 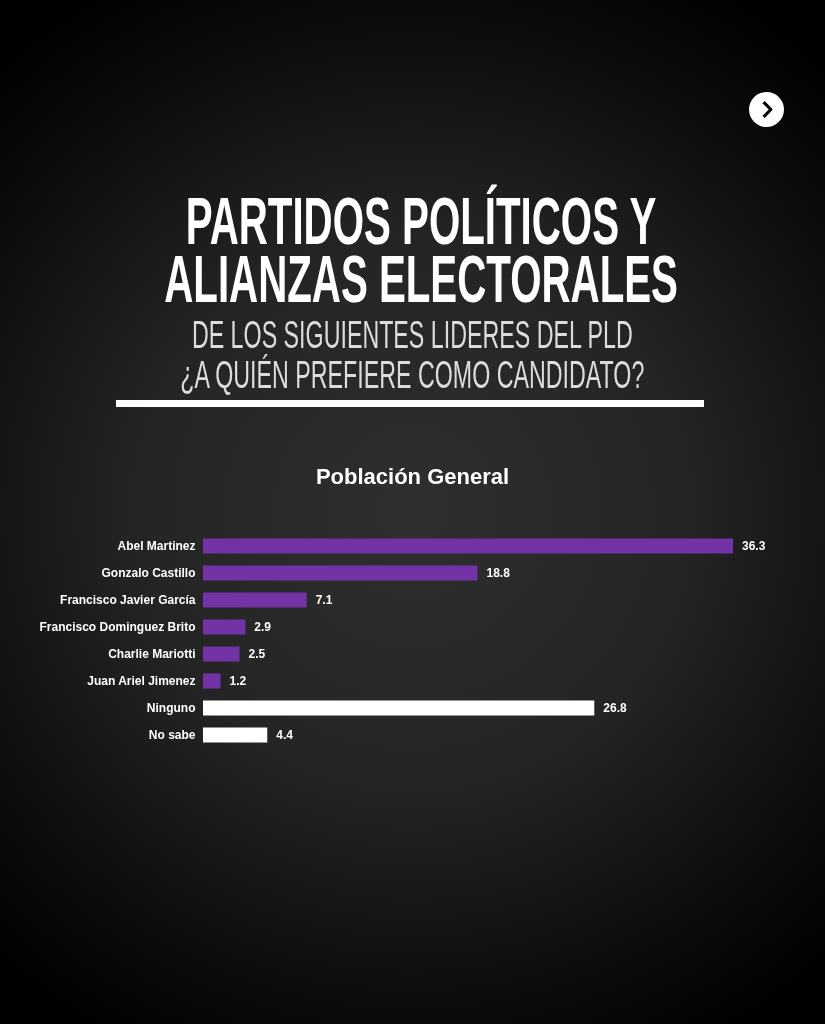 I want to click on data-label: 1.2, so click(x=238, y=681).